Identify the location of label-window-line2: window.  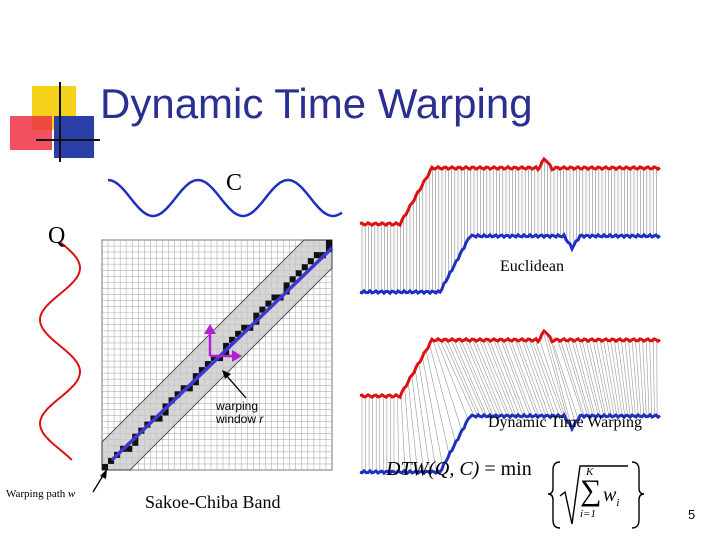
(238, 419).